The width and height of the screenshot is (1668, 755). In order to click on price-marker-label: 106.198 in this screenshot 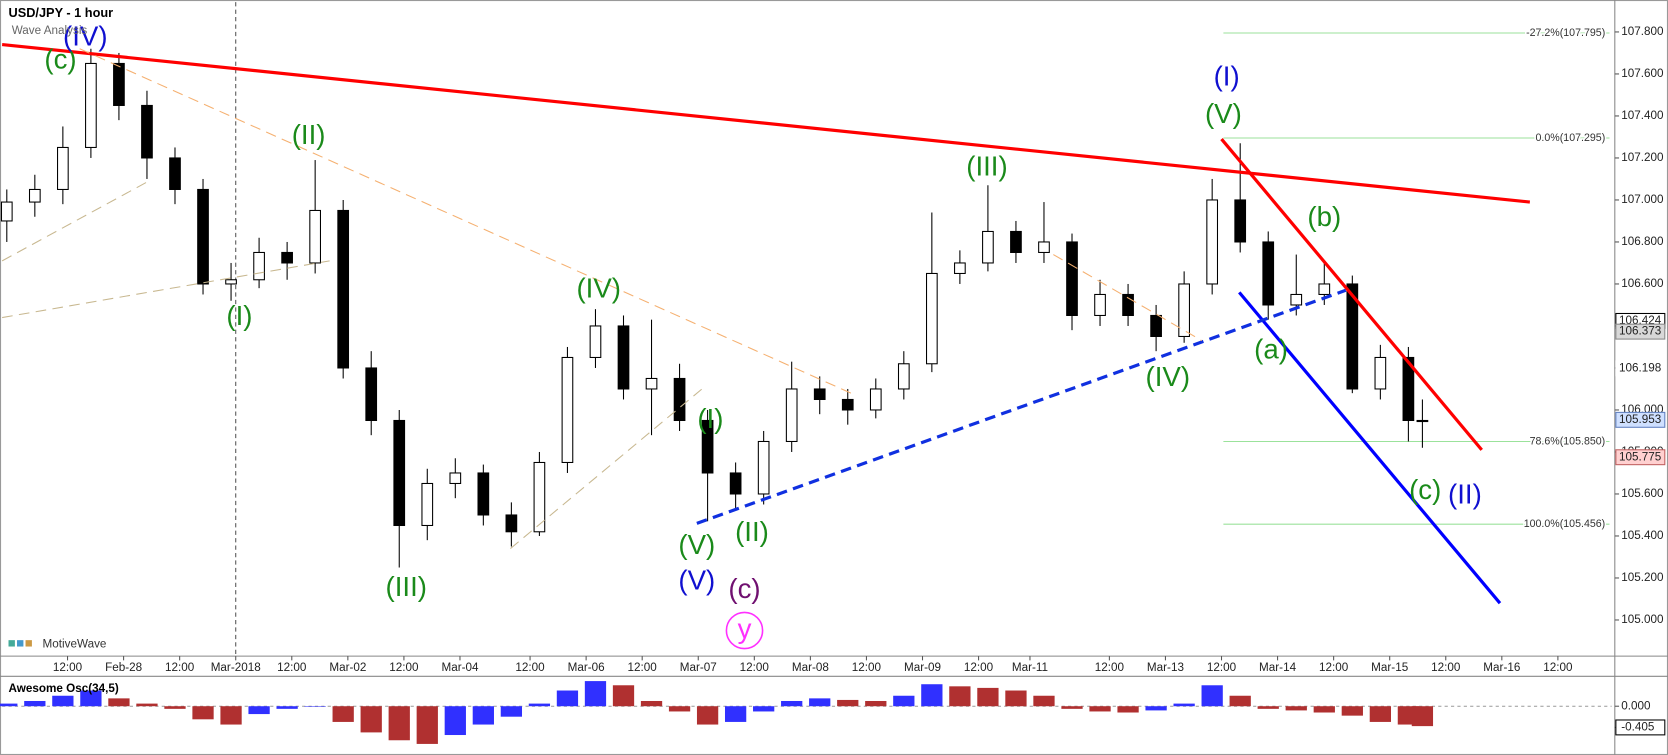, I will do `click(1640, 367)`.